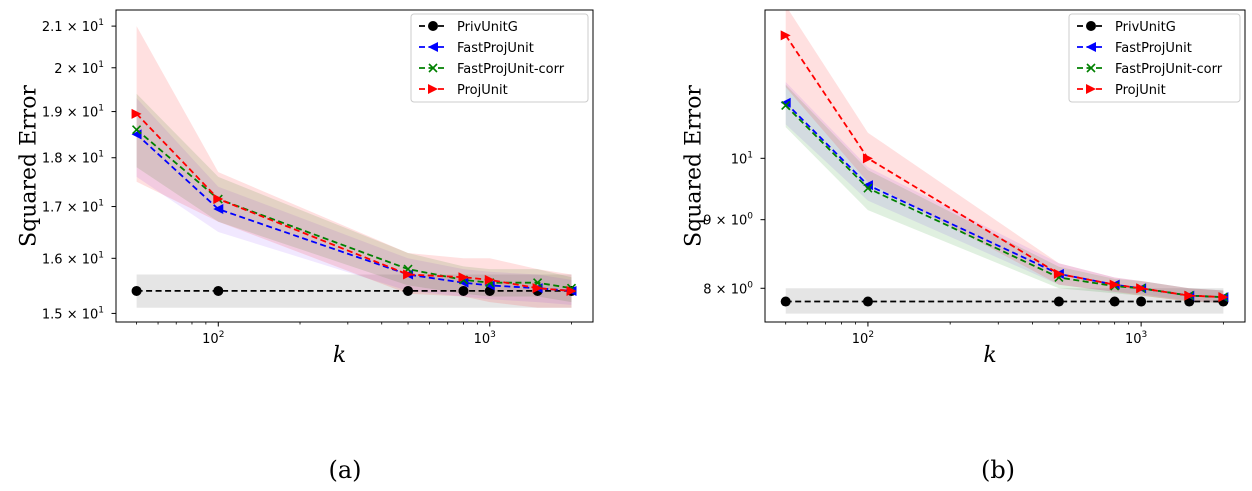  What do you see at coordinates (344, 470) in the screenshot?
I see `panel-caption: (a)` at bounding box center [344, 470].